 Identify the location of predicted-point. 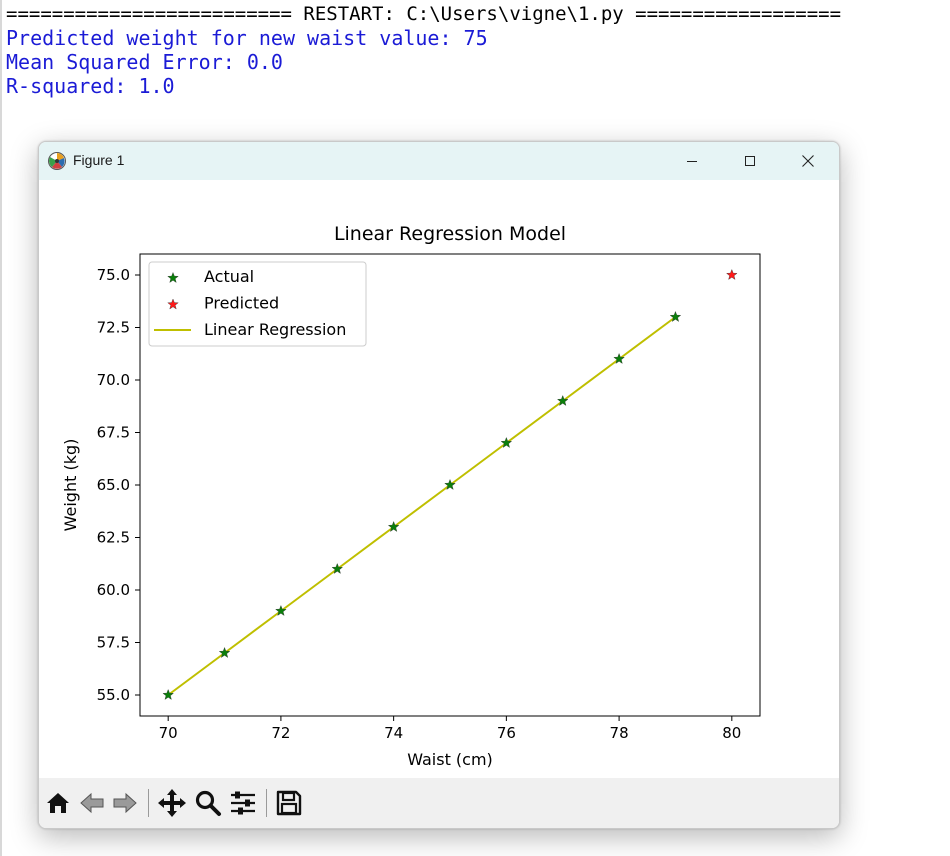
(732, 274).